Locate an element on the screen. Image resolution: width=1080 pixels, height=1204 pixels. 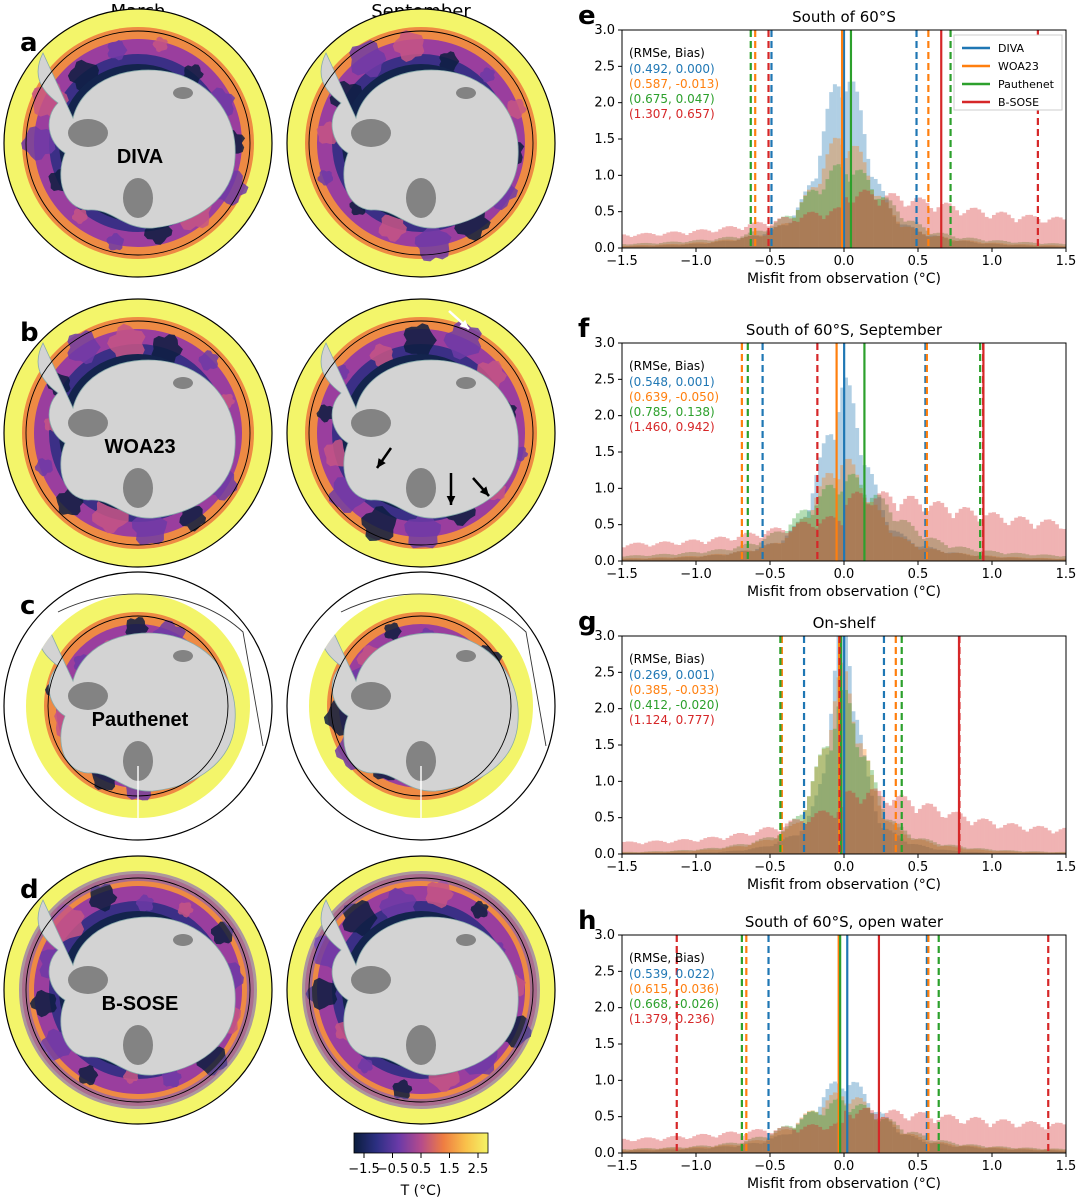
ross-ice-shelf is located at coordinates (138, 761).